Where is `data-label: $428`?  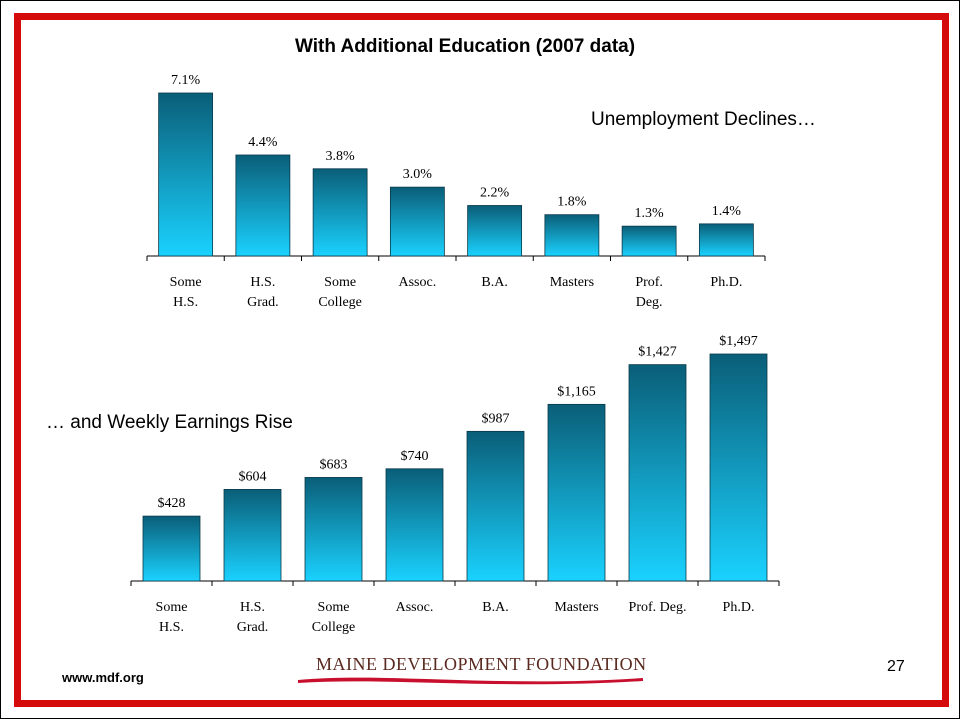 data-label: $428 is located at coordinates (172, 503).